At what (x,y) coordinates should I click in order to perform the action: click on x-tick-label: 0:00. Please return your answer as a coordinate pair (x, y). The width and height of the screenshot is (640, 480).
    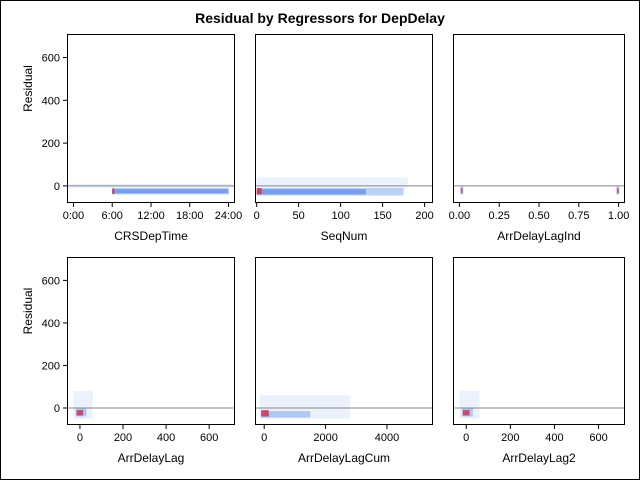
    Looking at the image, I should click on (73, 216).